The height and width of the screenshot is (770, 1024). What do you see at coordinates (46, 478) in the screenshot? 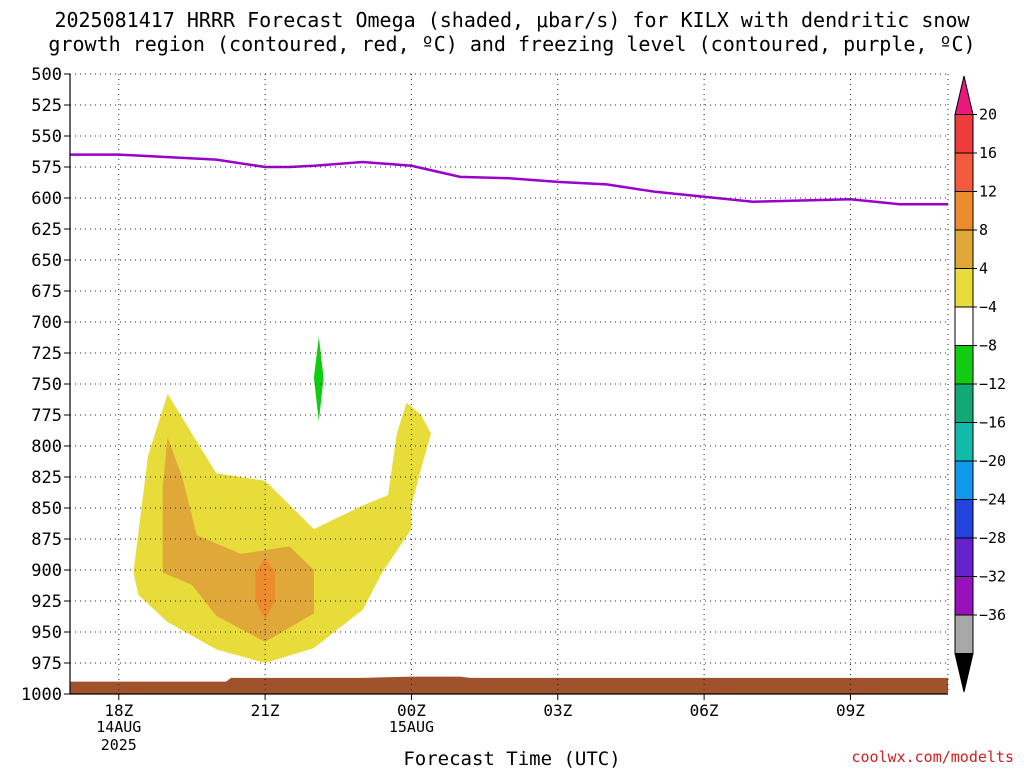
I see `y-tick-label: 825` at bounding box center [46, 478].